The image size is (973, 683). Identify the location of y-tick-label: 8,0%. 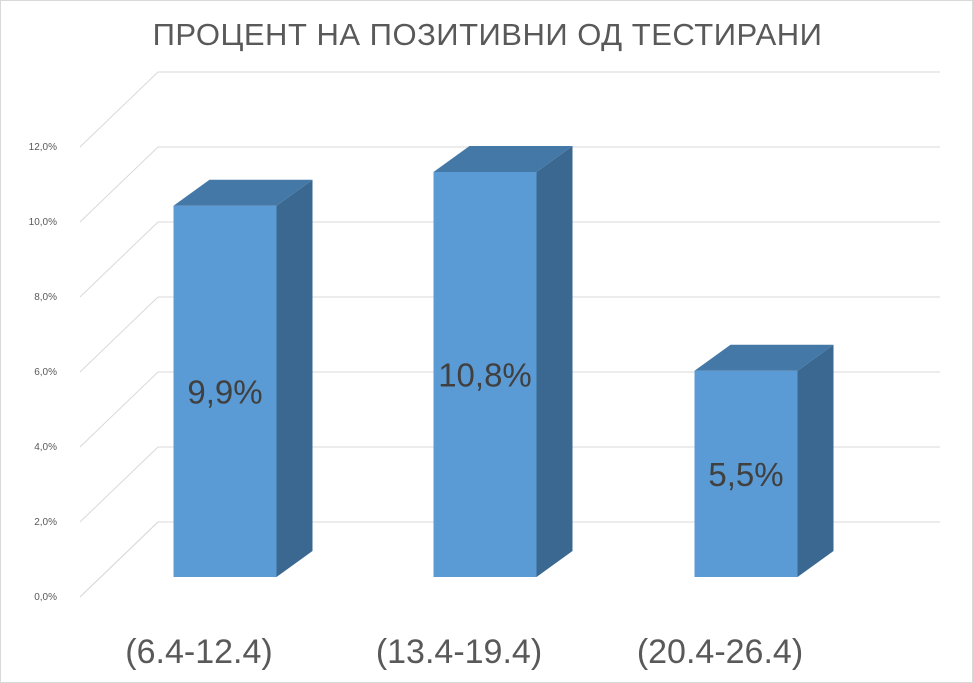
(45, 297).